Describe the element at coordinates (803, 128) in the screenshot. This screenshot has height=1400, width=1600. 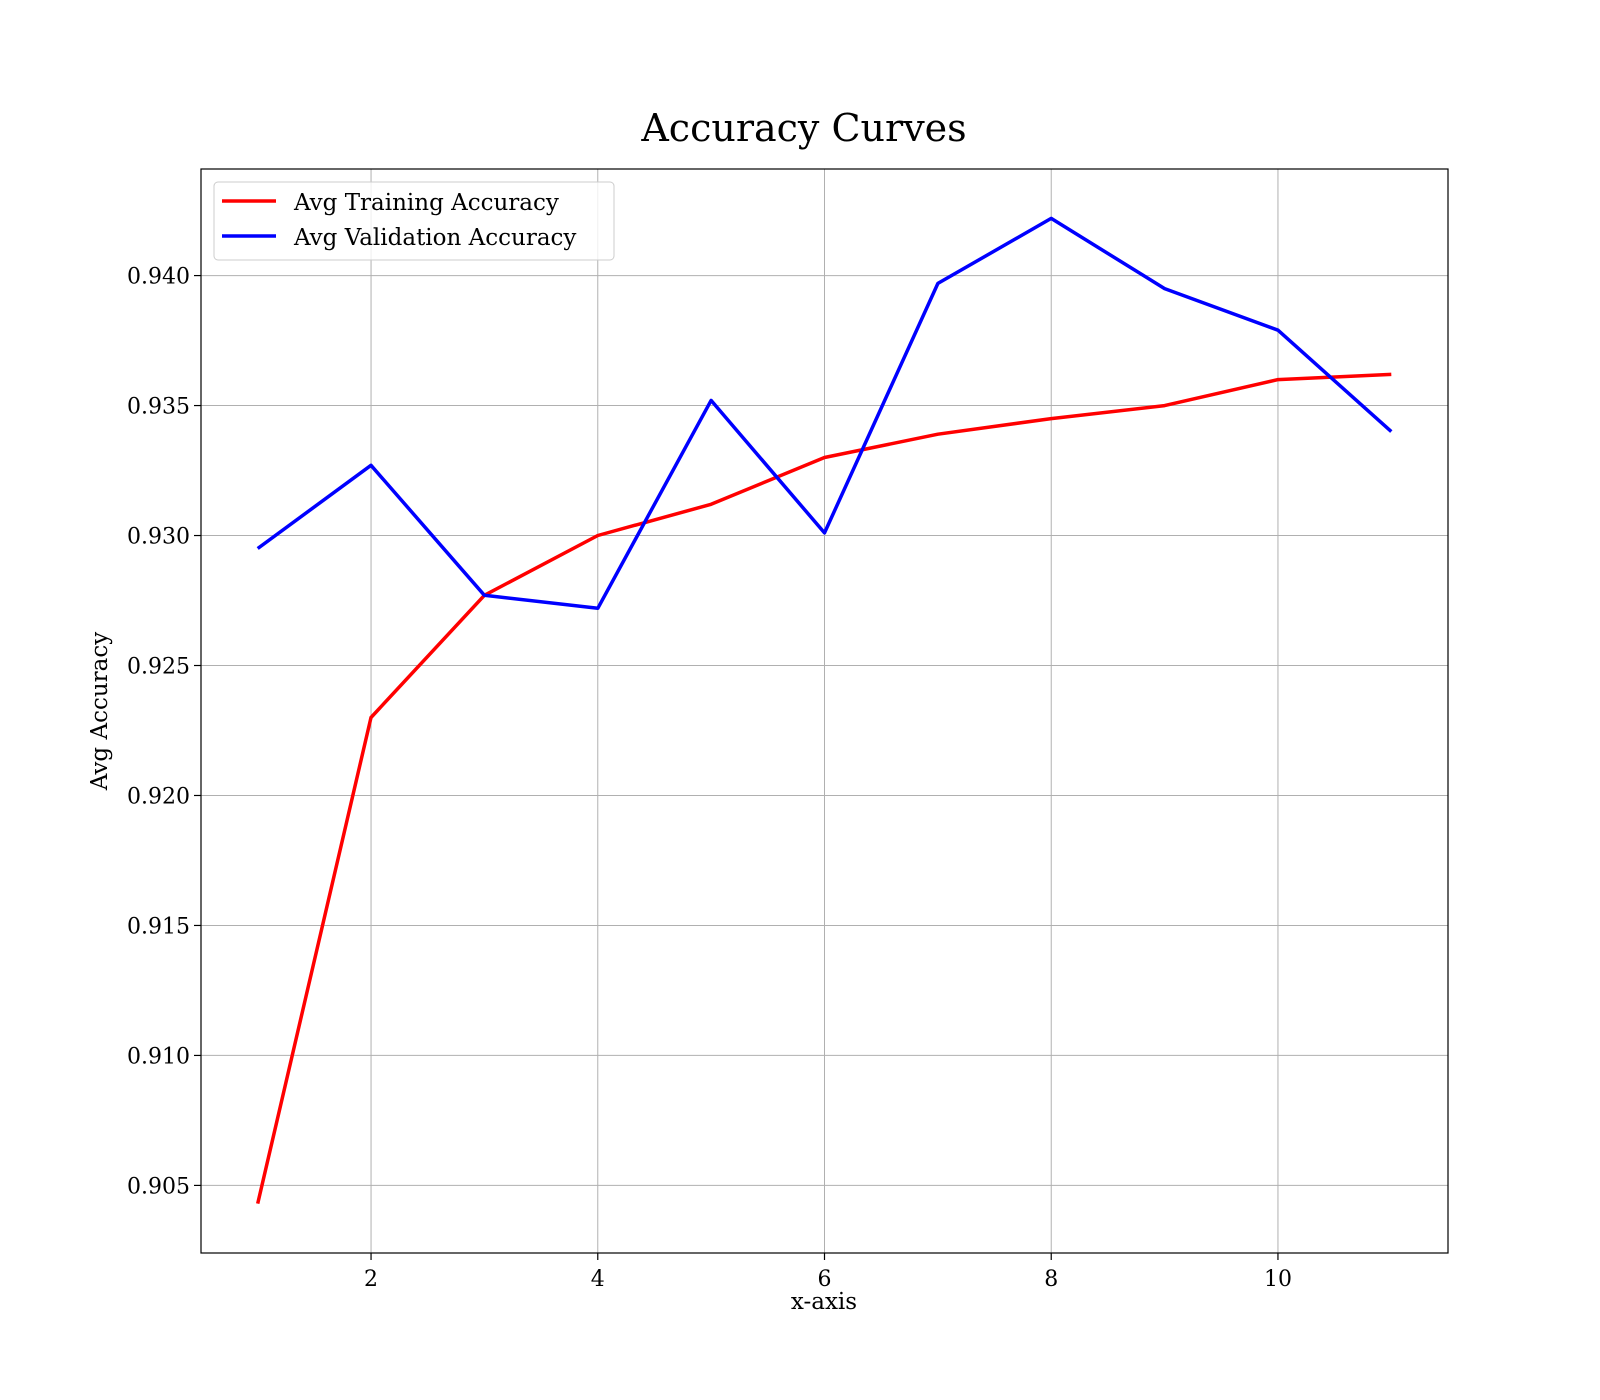
I see `chart-title: Accuracy Curves` at that location.